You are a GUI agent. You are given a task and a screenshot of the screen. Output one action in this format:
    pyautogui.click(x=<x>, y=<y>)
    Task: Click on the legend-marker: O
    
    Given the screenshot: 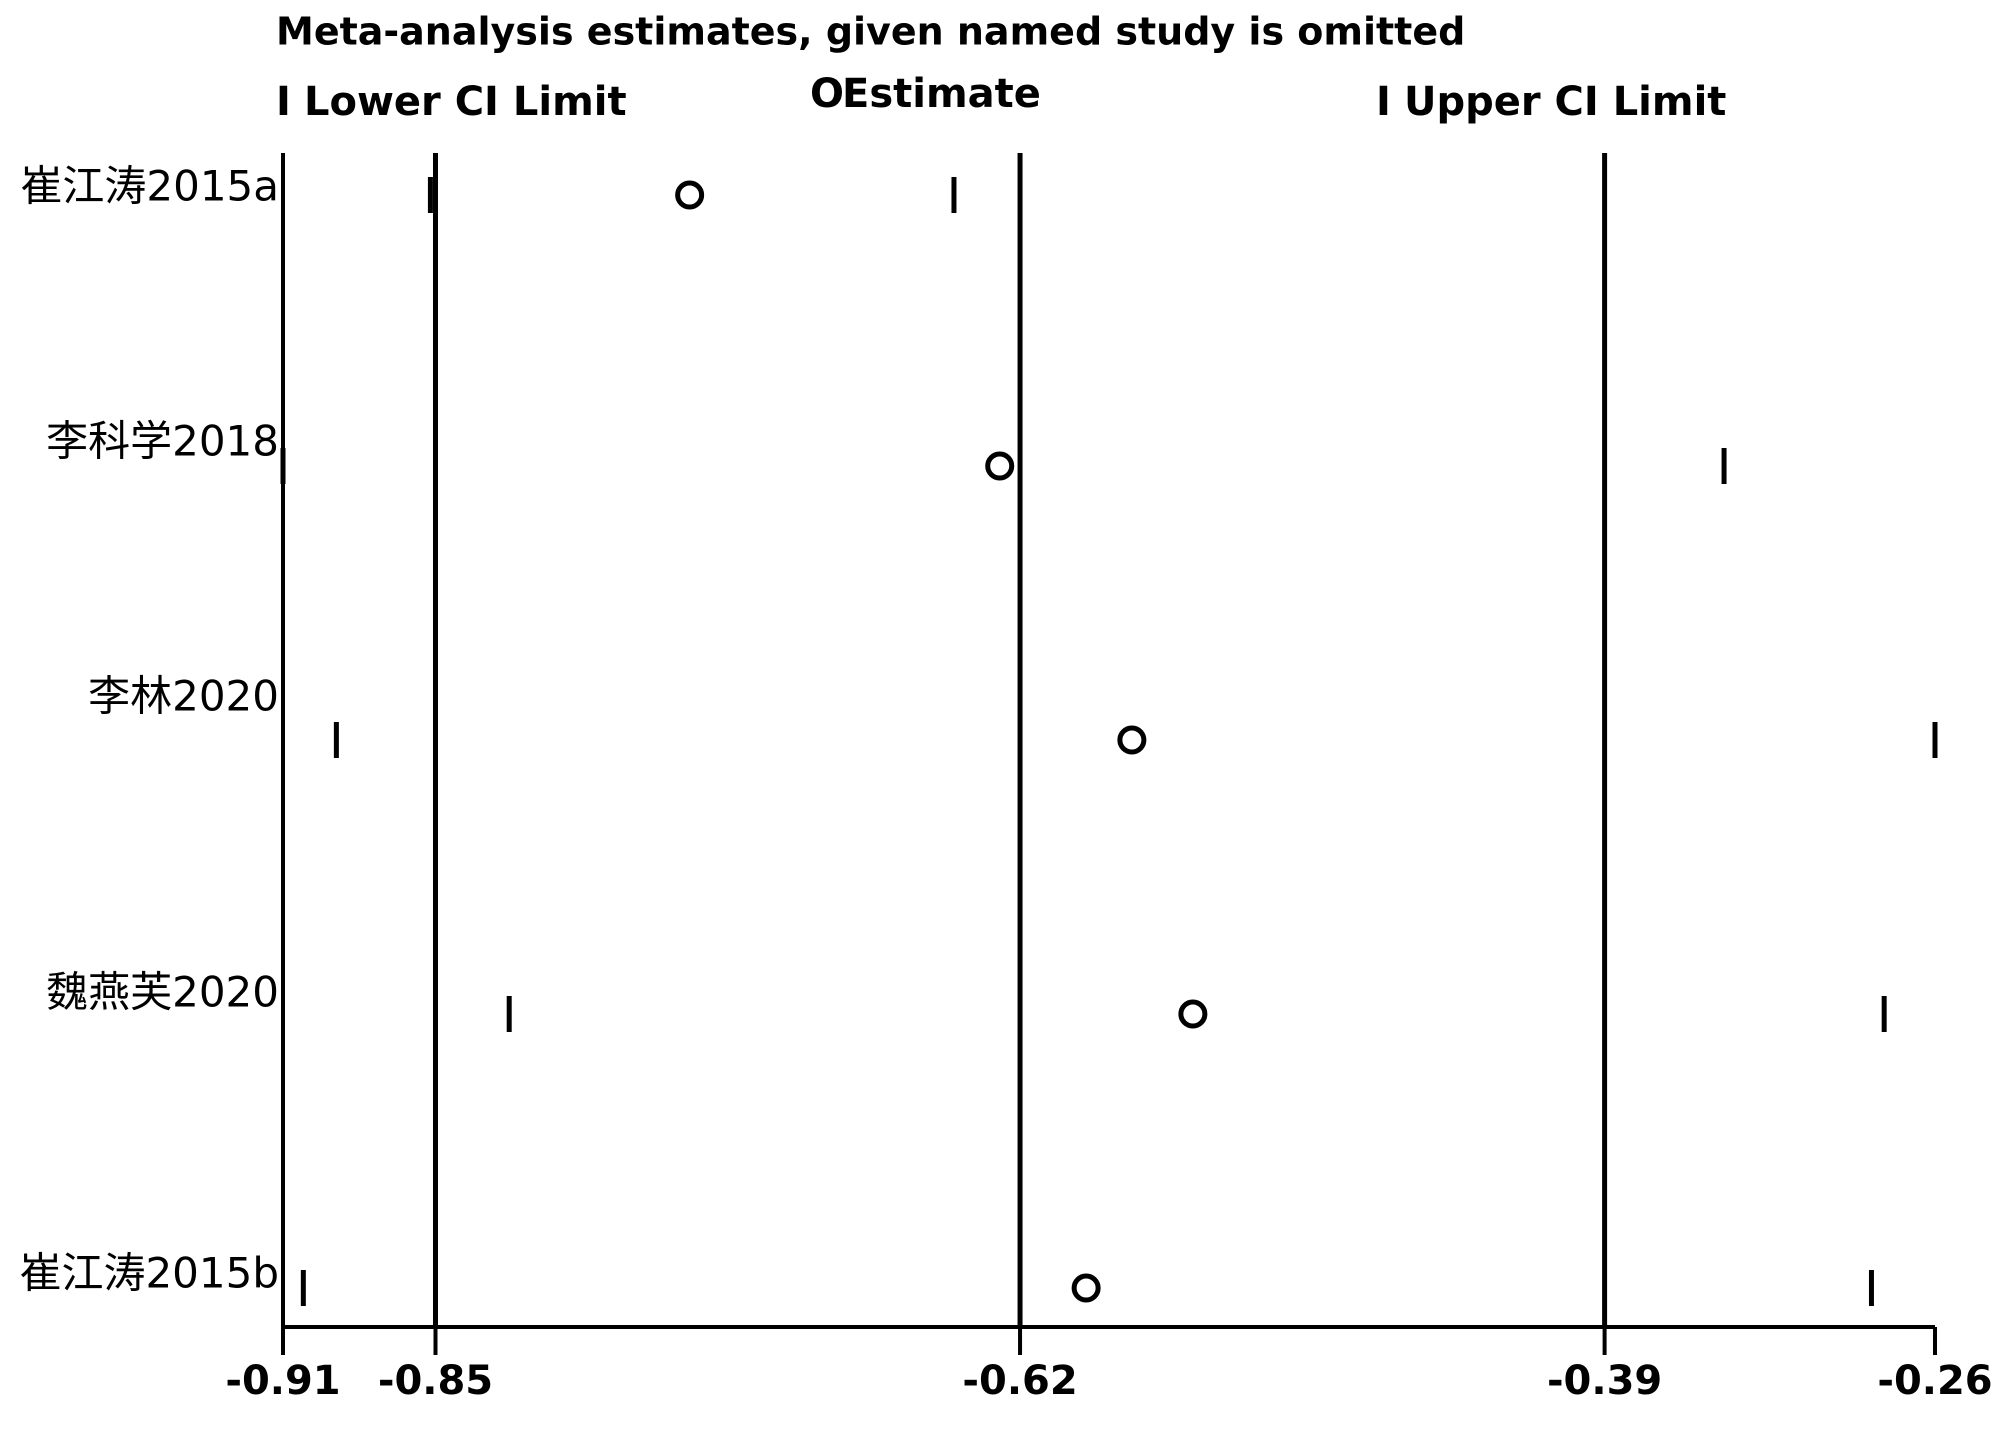 What is the action you would take?
    pyautogui.click(x=827, y=94)
    